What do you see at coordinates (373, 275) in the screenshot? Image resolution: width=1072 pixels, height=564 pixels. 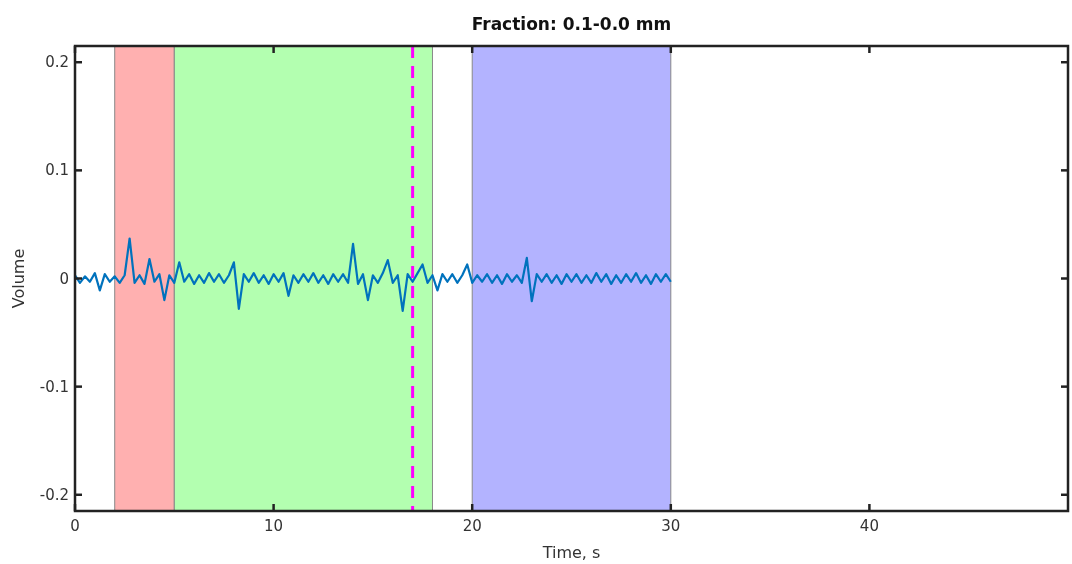 I see `line-series` at bounding box center [373, 275].